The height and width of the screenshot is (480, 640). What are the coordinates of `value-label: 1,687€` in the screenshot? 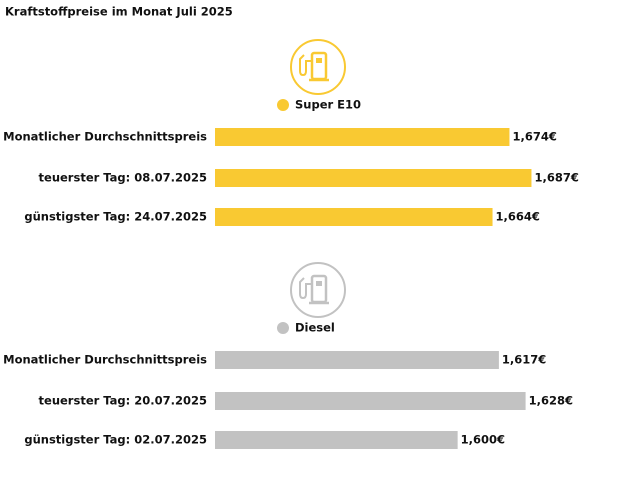 It's located at (556, 178).